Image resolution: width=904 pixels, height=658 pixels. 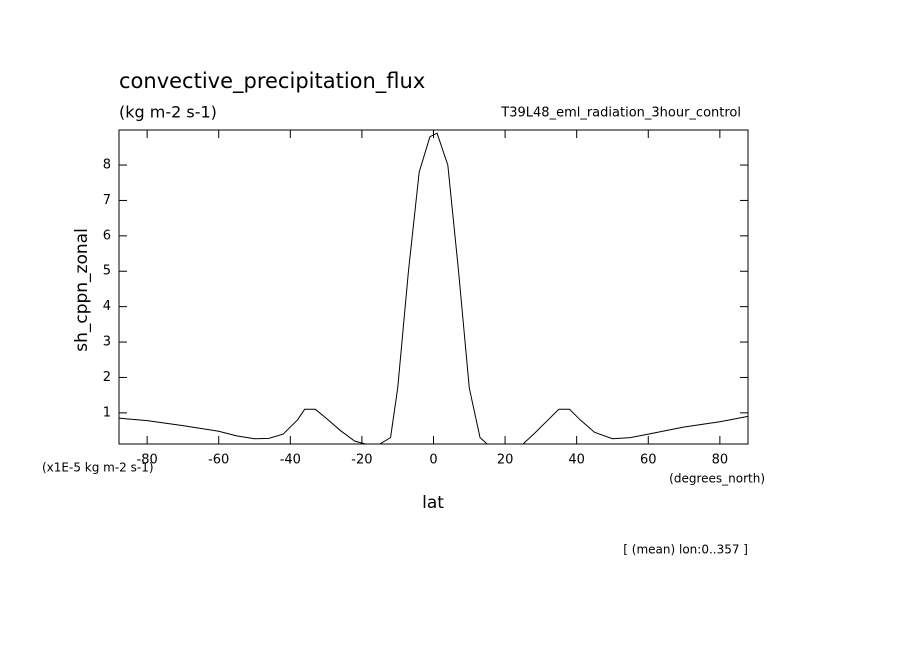 What do you see at coordinates (168, 112) in the screenshot?
I see `chart-subtitle: (kg m-2 s-1)` at bounding box center [168, 112].